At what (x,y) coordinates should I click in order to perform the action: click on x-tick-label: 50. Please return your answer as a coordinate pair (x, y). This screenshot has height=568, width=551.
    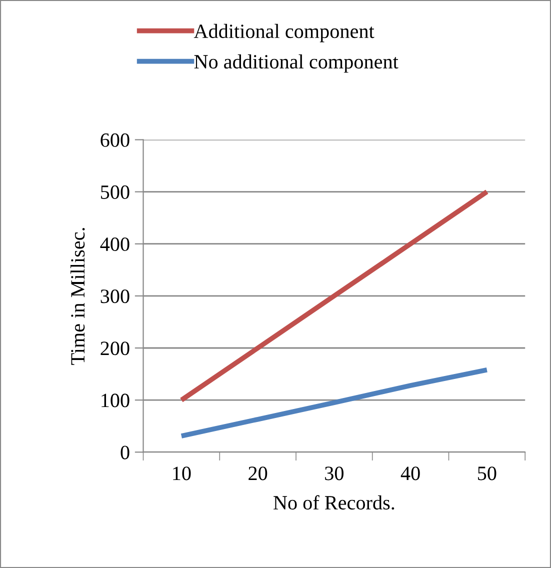
    Looking at the image, I should click on (487, 473).